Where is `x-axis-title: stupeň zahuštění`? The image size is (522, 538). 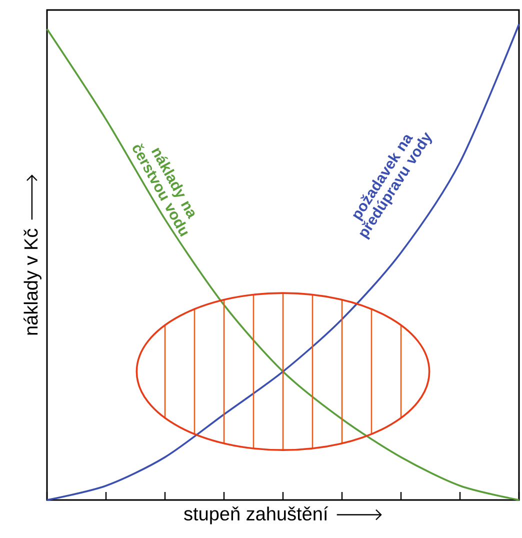
x-axis-title: stupeň zahuštění is located at coordinates (256, 515).